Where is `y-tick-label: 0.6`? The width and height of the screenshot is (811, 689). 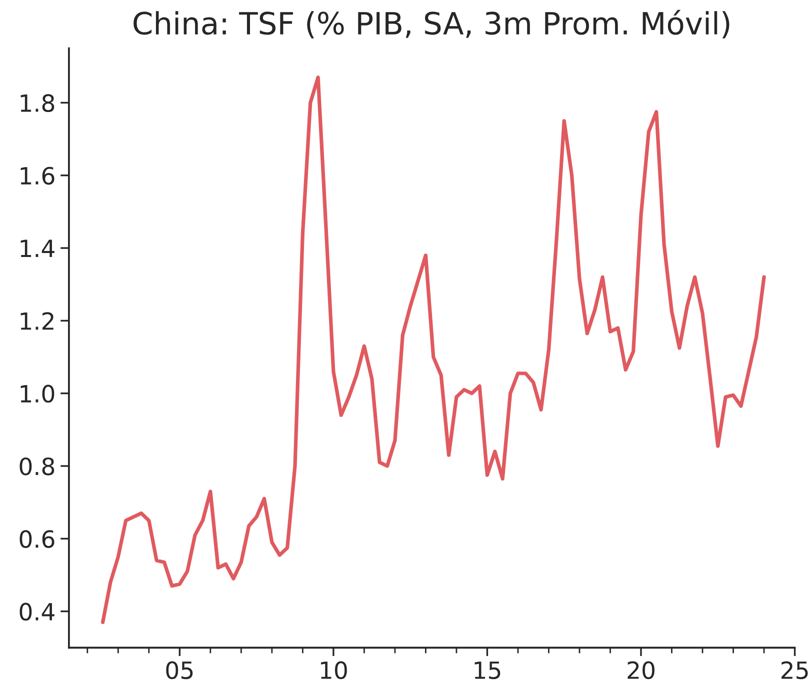
y-tick-label: 0.6 is located at coordinates (37, 539).